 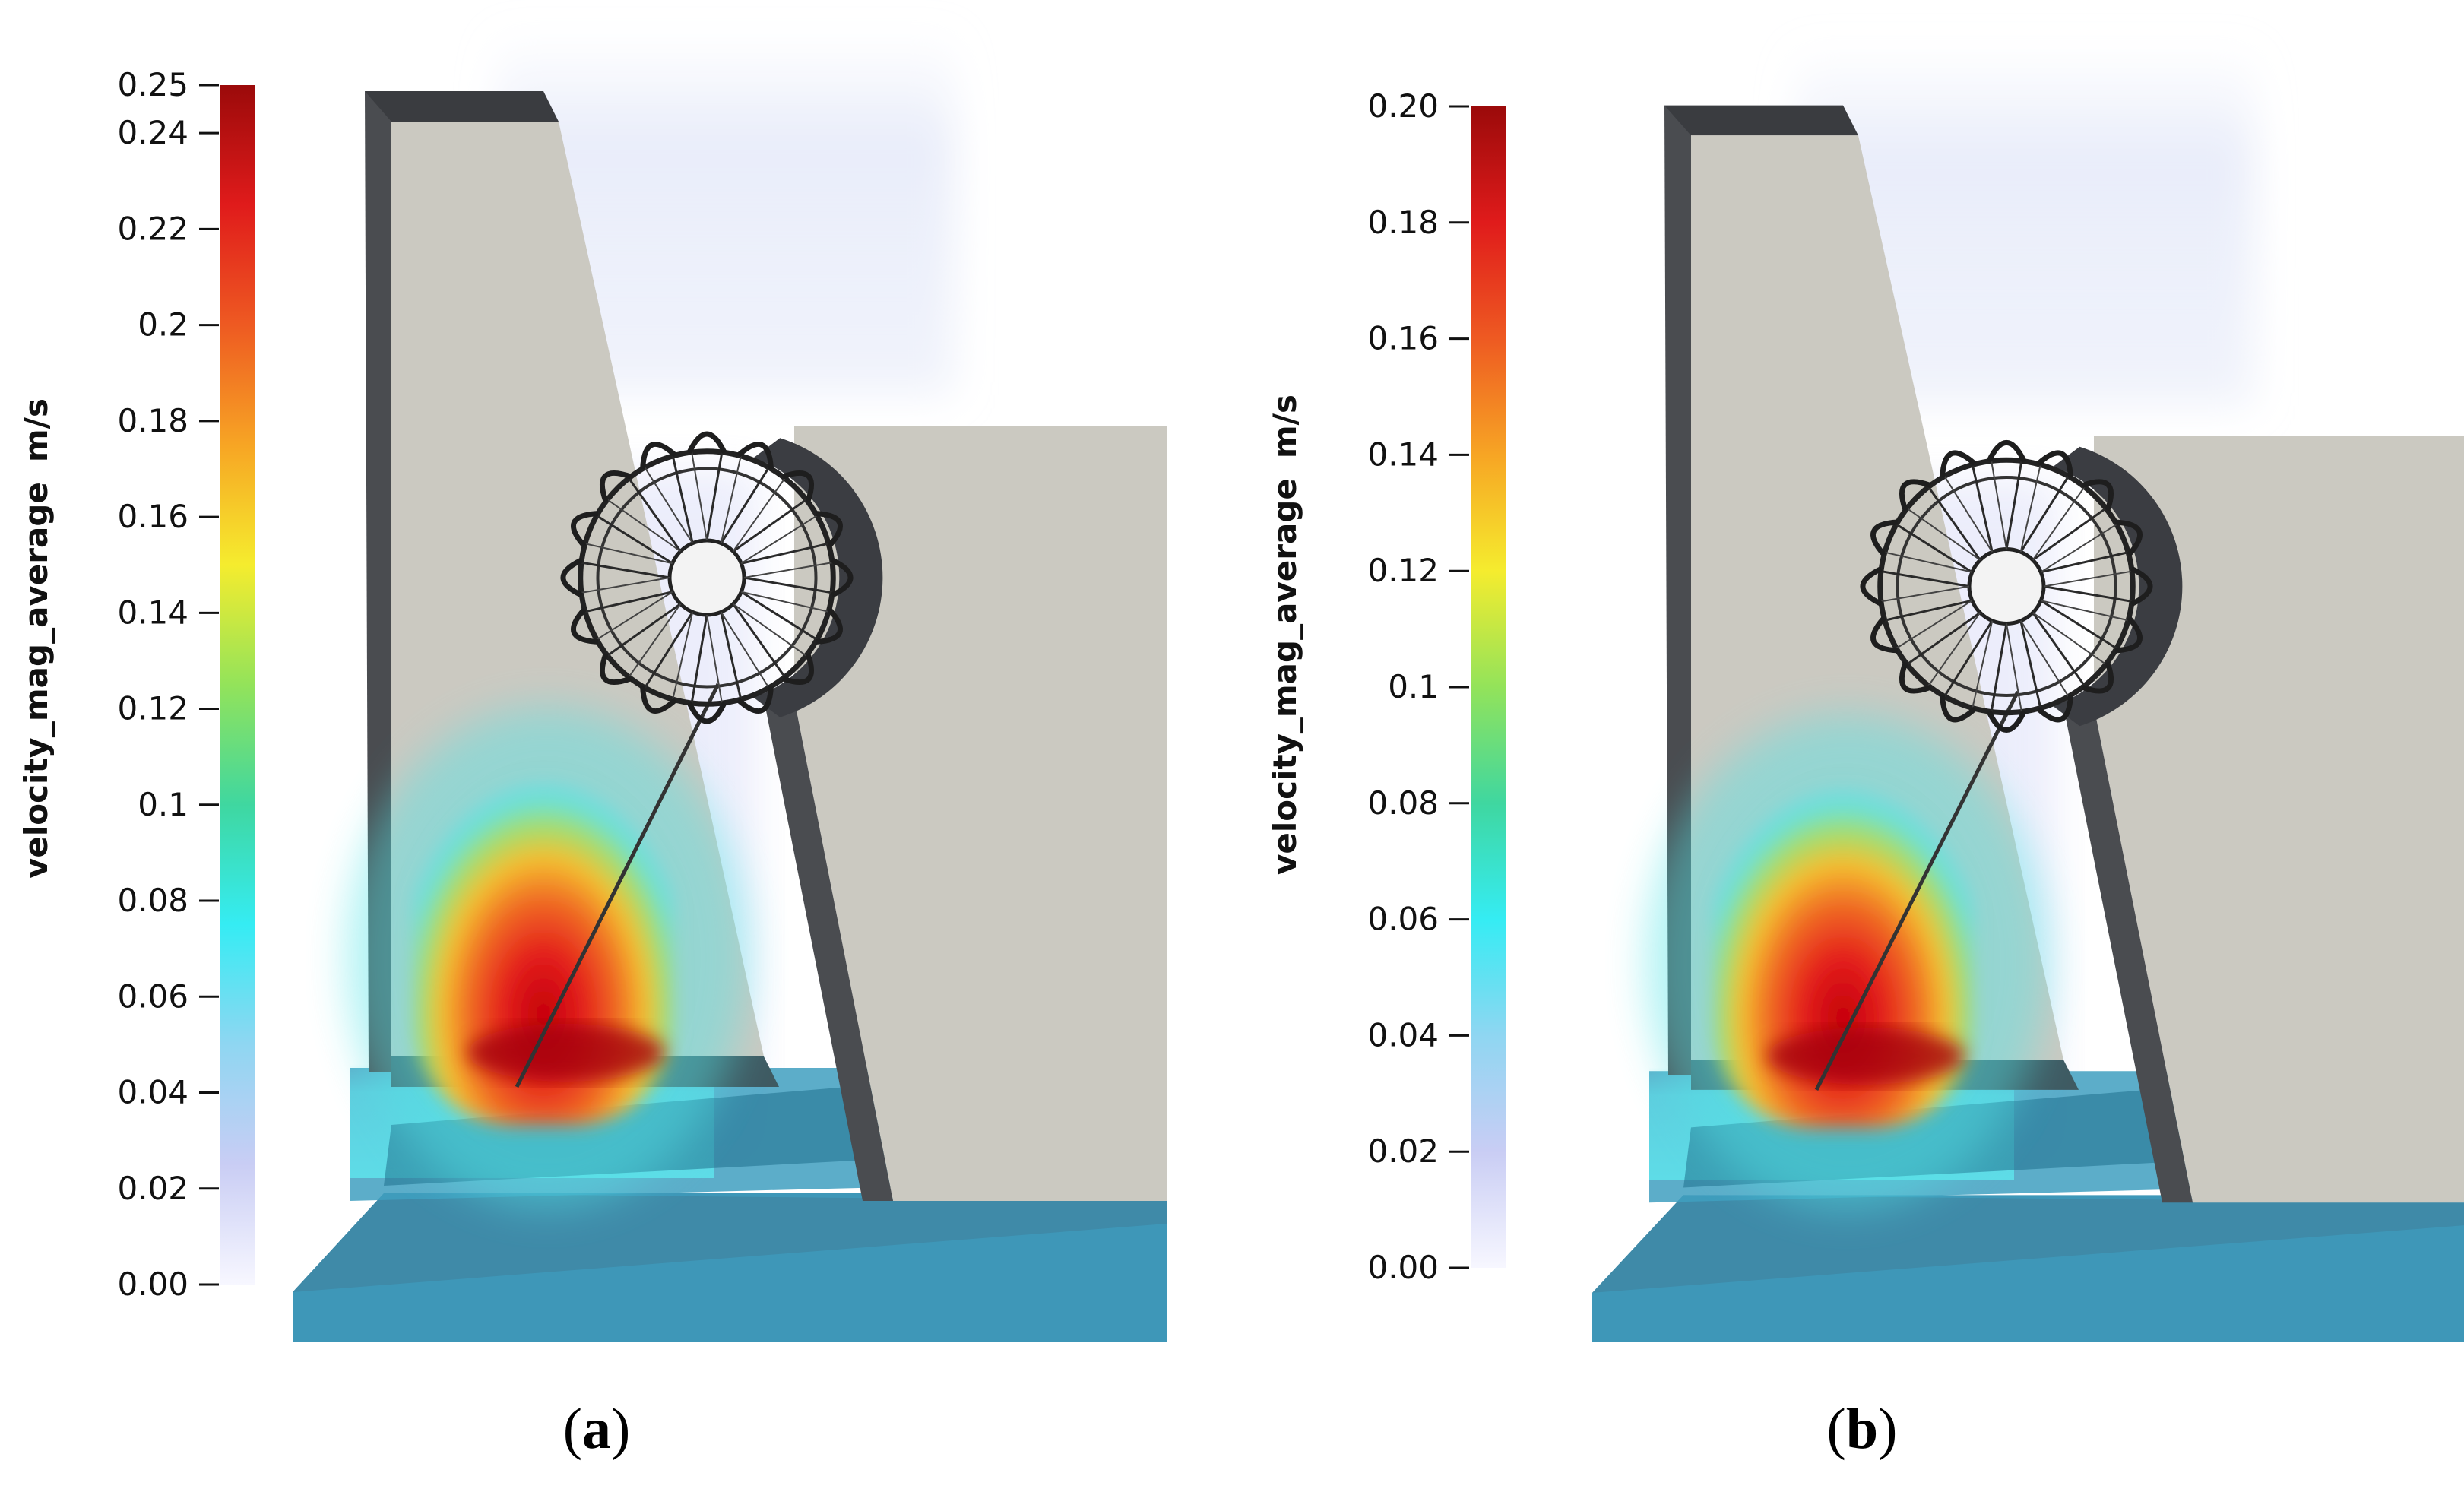 I want to click on colorbar-tick-label: 0.04, so click(x=1403, y=1034).